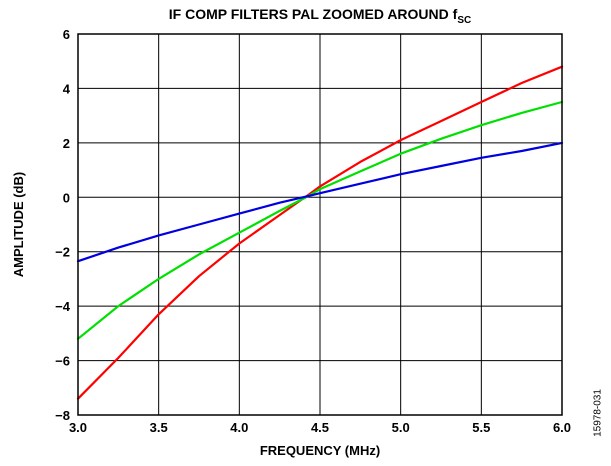 The image size is (611, 466). What do you see at coordinates (401, 427) in the screenshot?
I see `x-tick-label: 5.0` at bounding box center [401, 427].